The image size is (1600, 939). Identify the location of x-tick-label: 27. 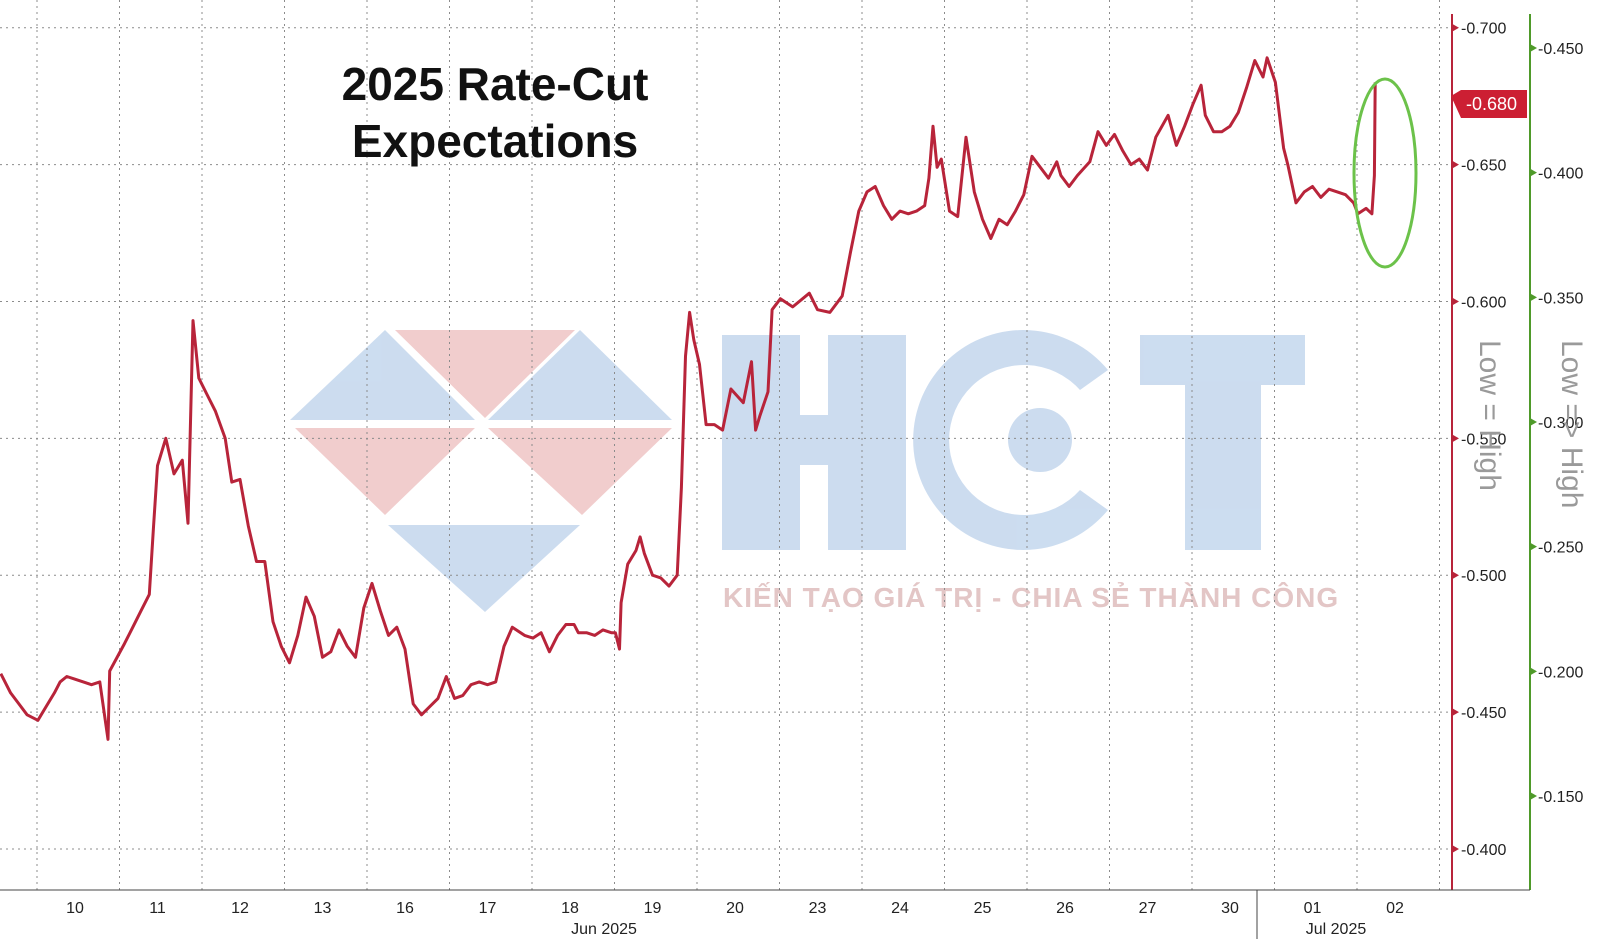
(1148, 908).